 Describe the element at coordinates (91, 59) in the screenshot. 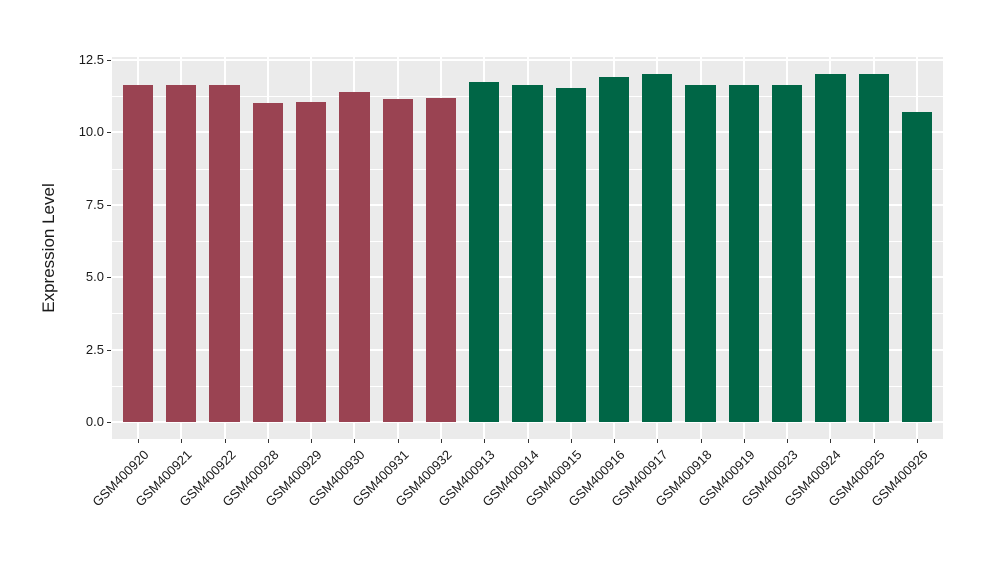

I see `y-tick-label: 12.5` at that location.